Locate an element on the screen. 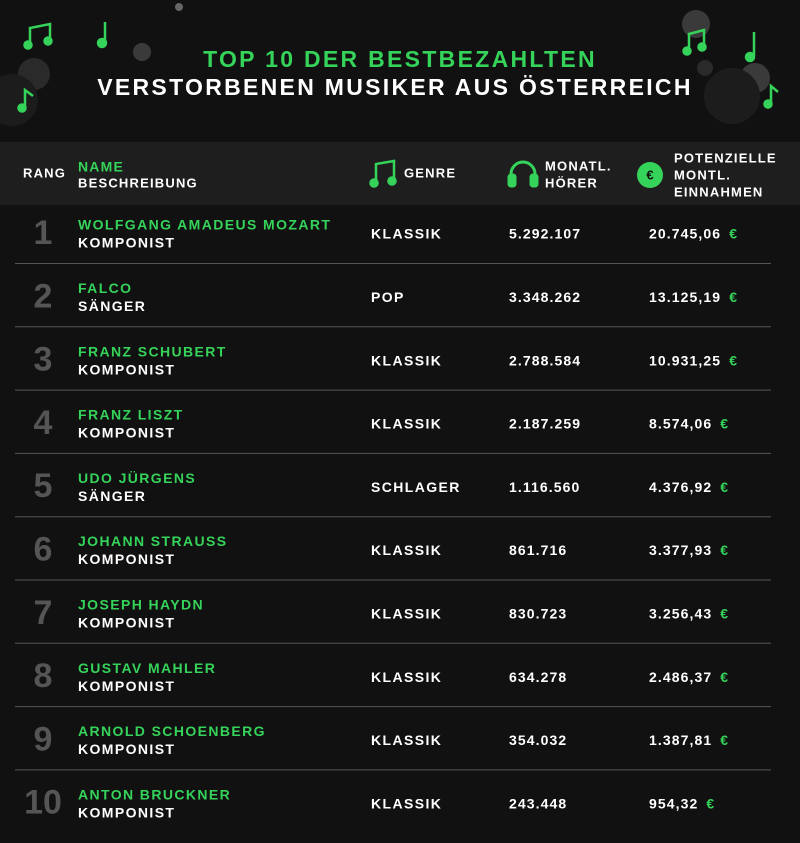  listeners: 1.116.560 is located at coordinates (544, 487).